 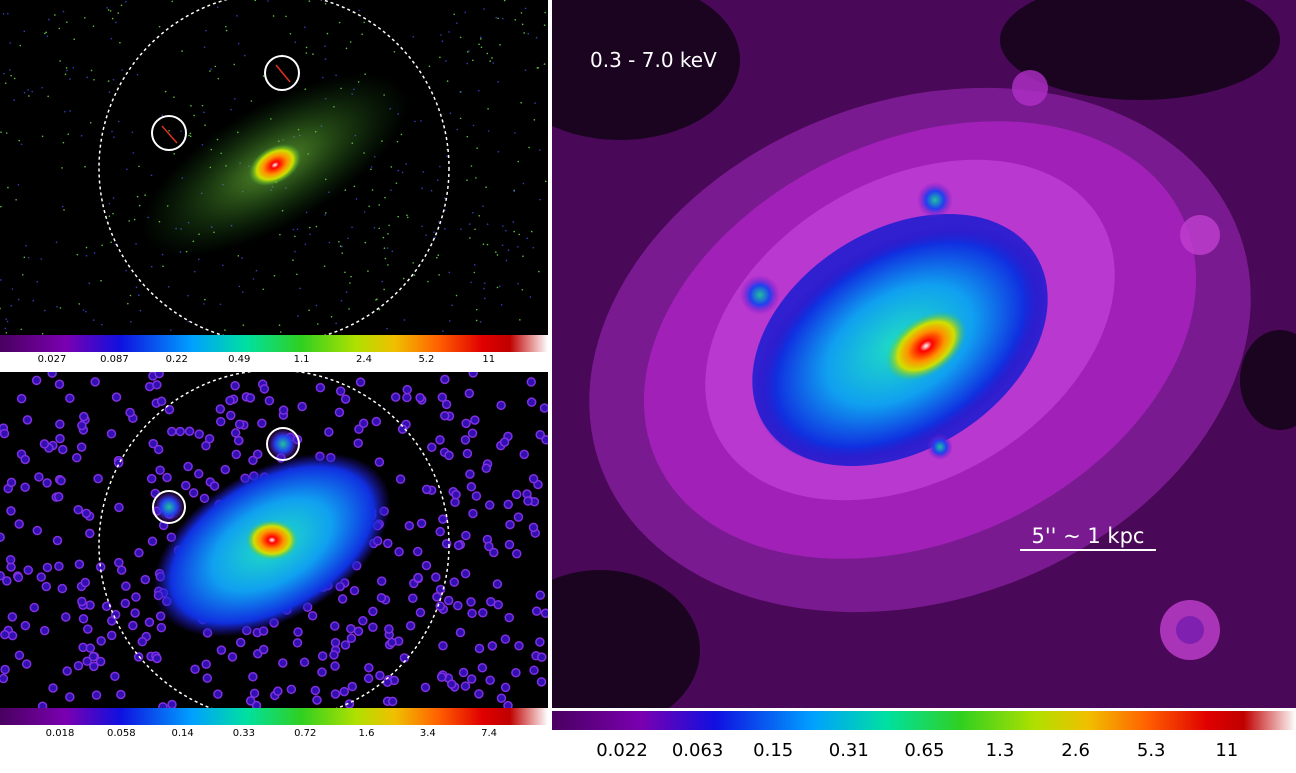 I want to click on colorbar-tick-label: 0.087, so click(x=114, y=359).